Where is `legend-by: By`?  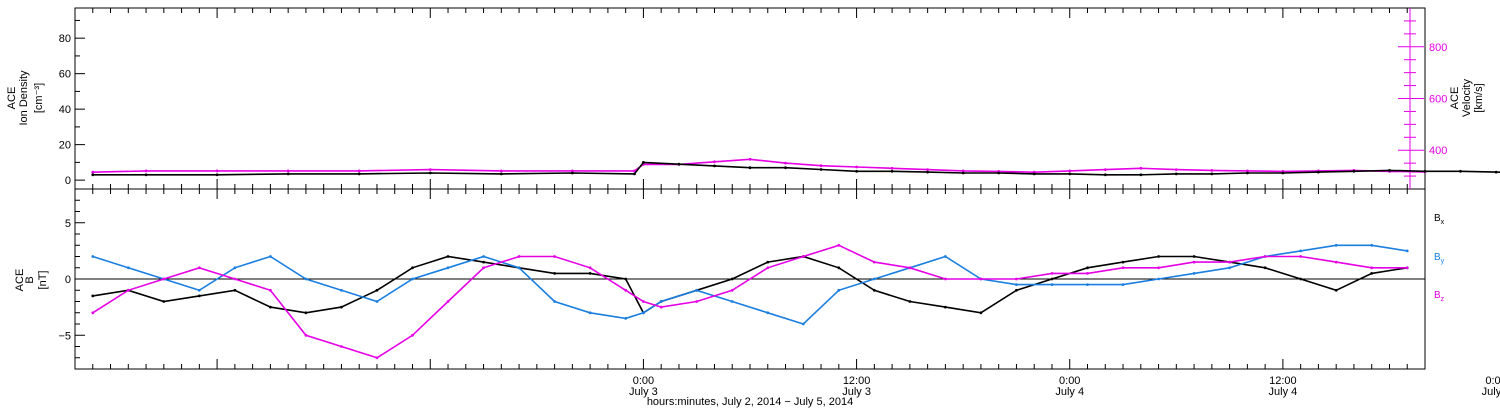 legend-by: By is located at coordinates (1439, 258).